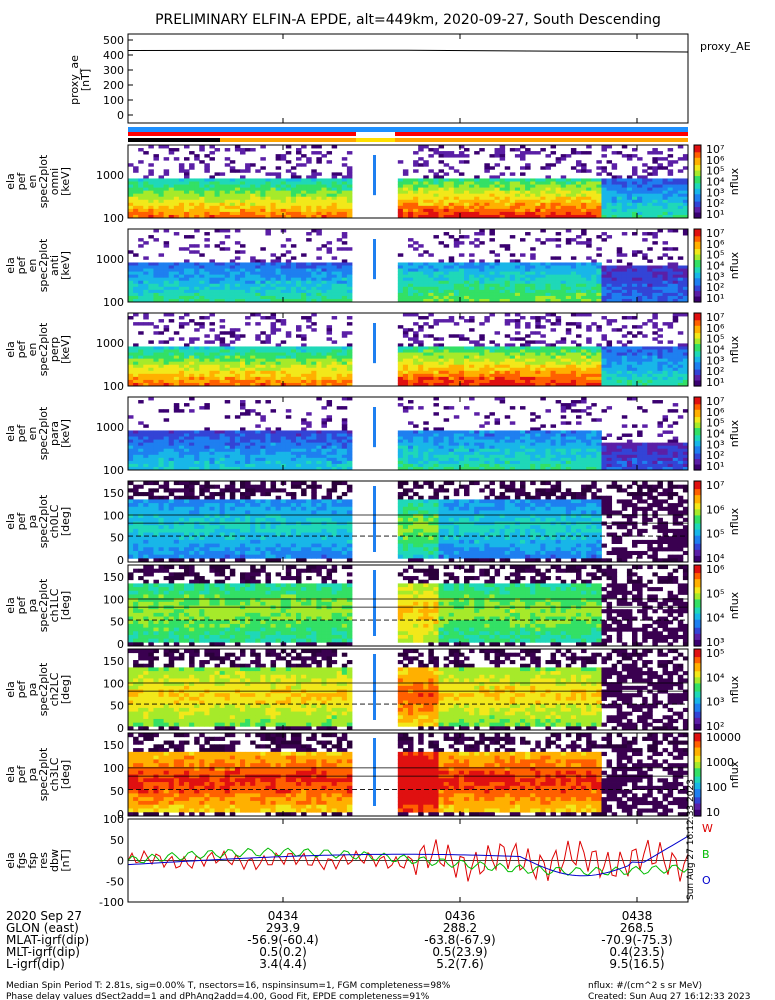  I want to click on status-bar-orange, so click(288, 140).